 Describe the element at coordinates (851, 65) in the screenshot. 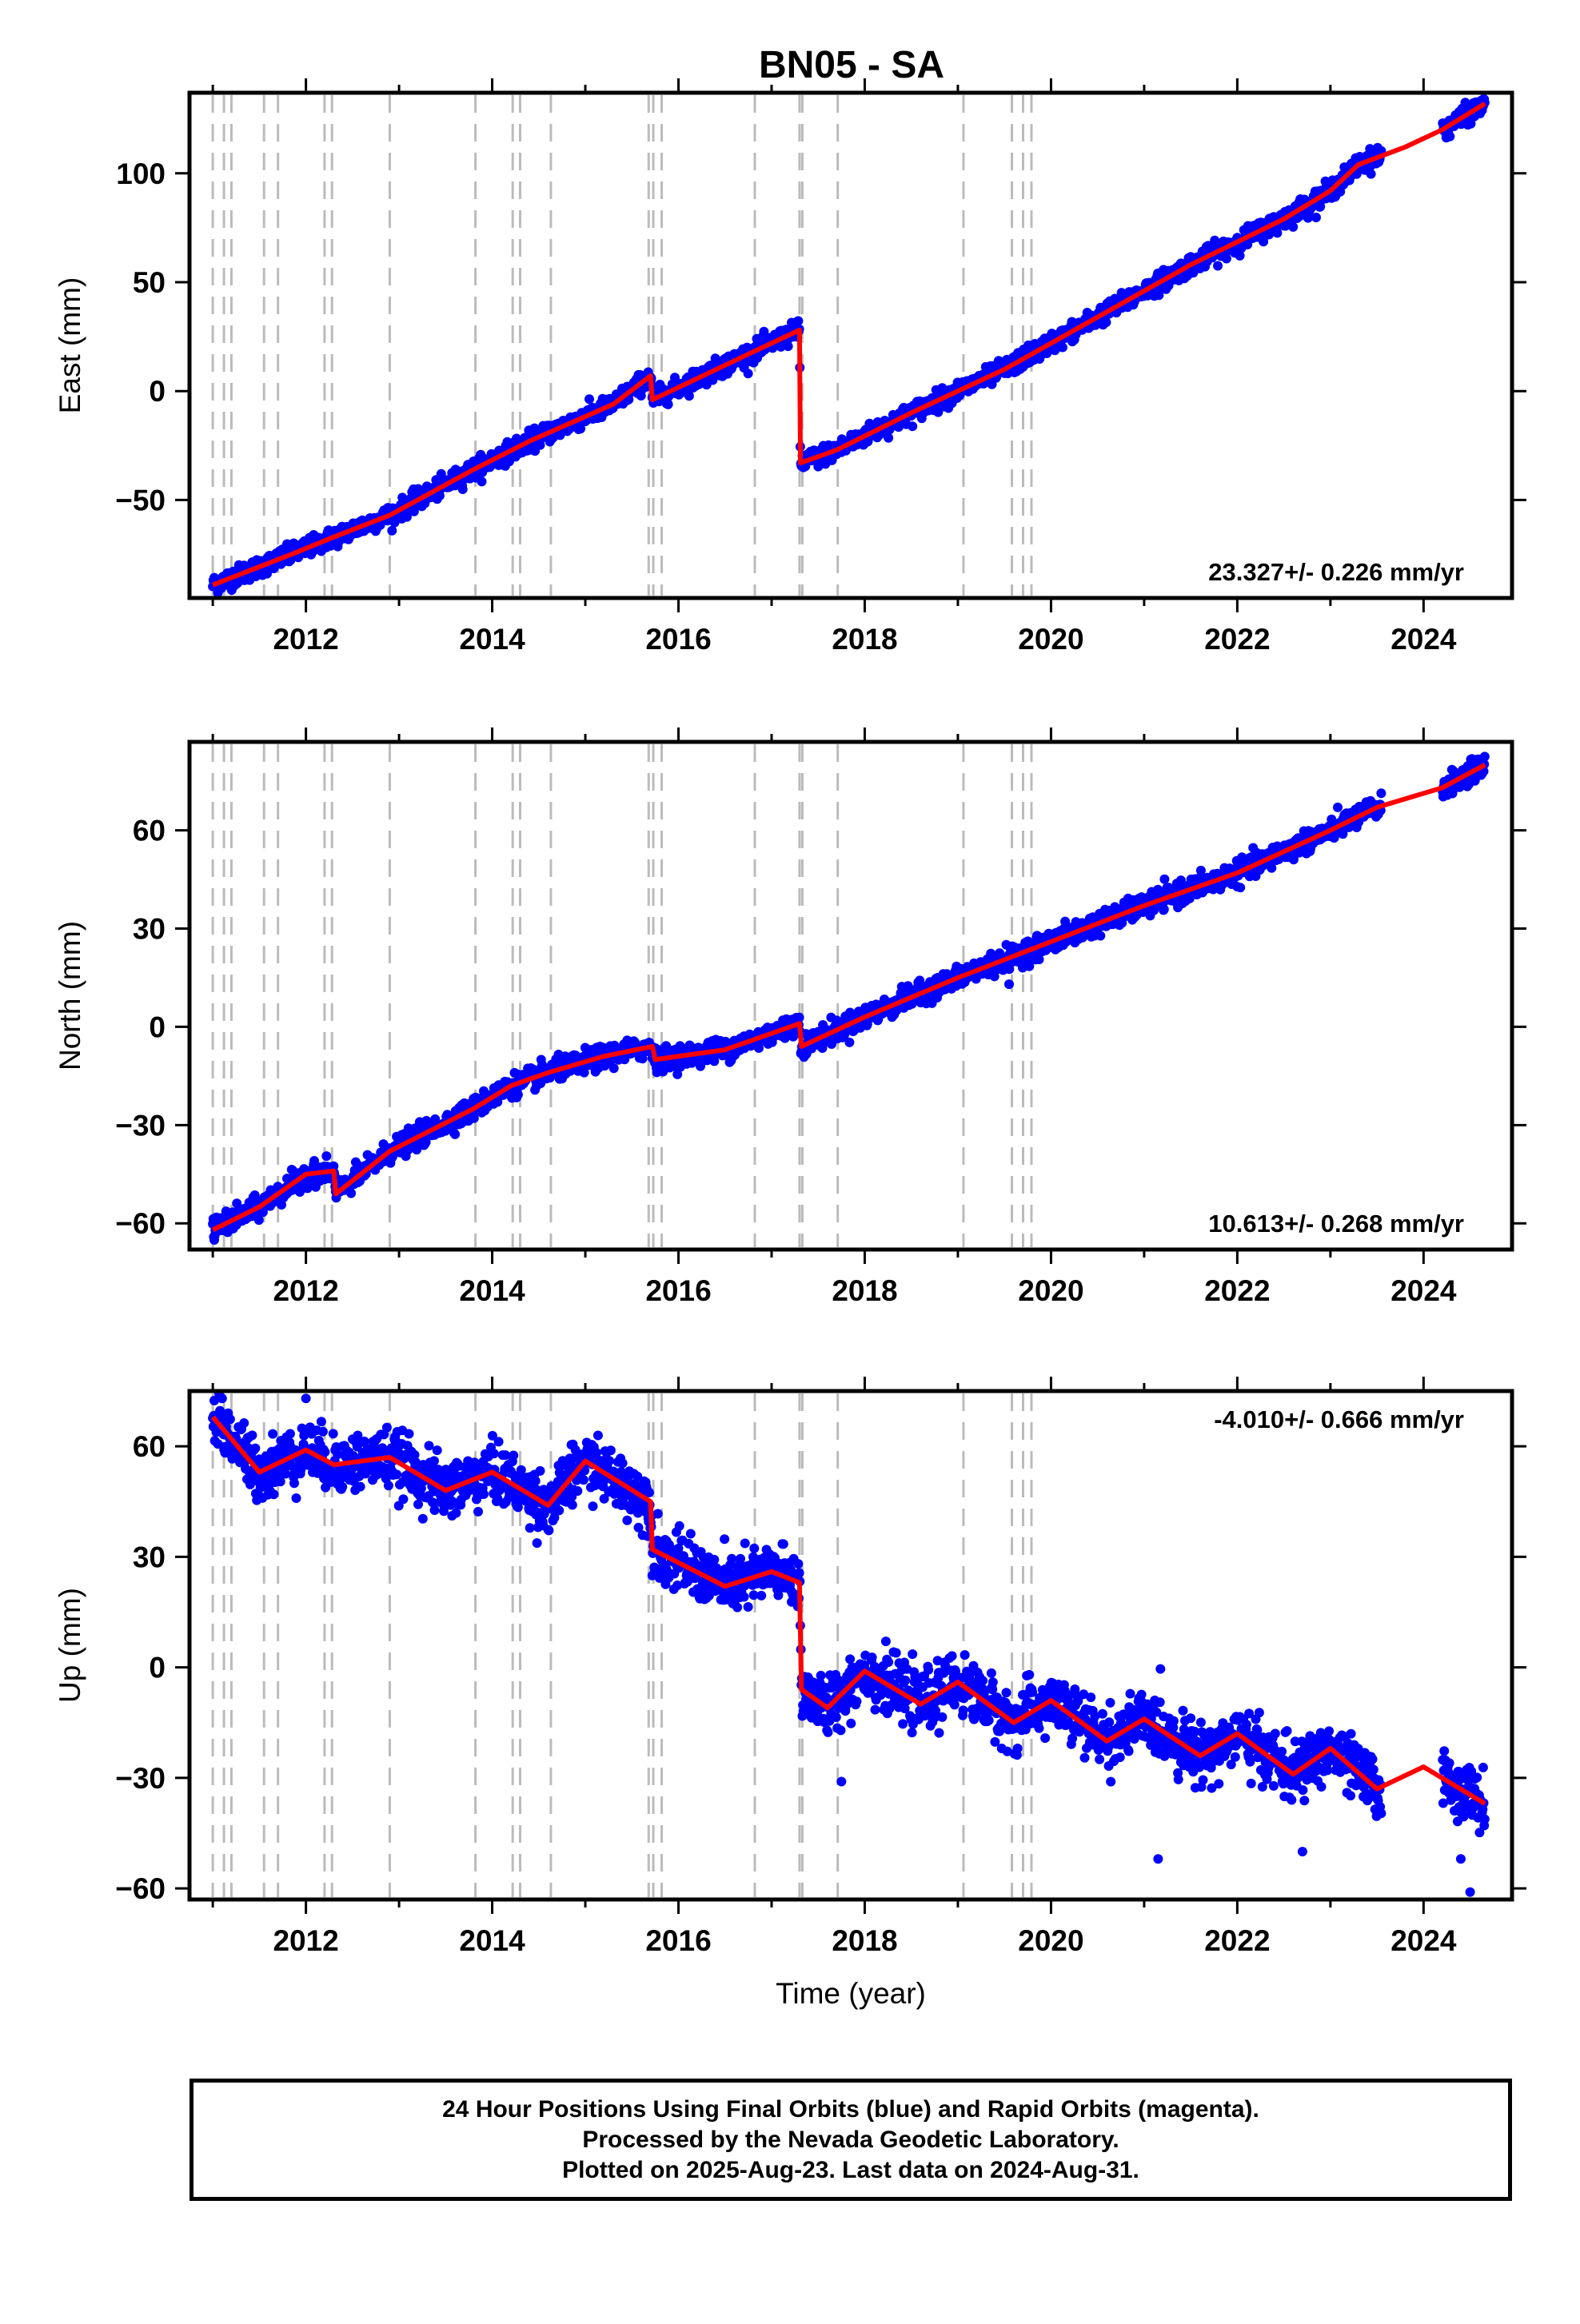

I see `chart-title: BN05 - SA` at that location.